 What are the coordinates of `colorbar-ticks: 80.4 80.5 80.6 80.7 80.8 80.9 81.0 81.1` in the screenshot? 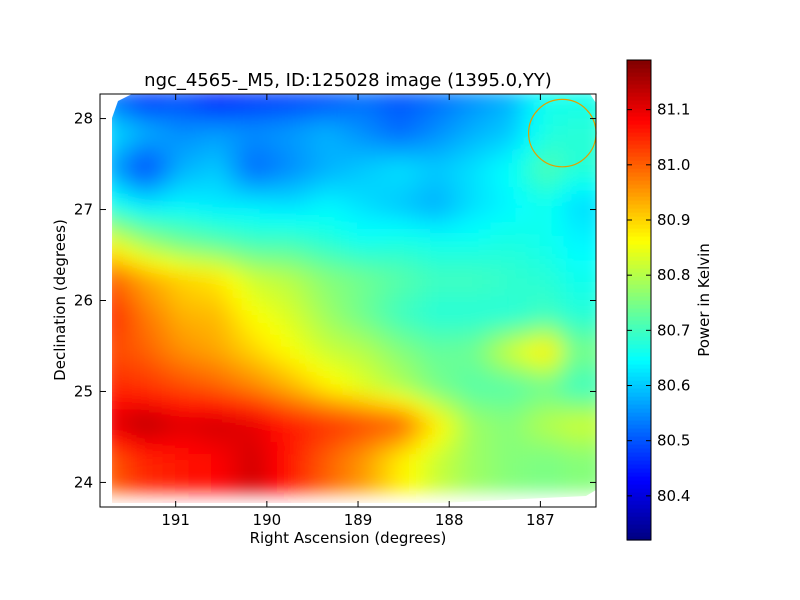 It's located at (658, 303).